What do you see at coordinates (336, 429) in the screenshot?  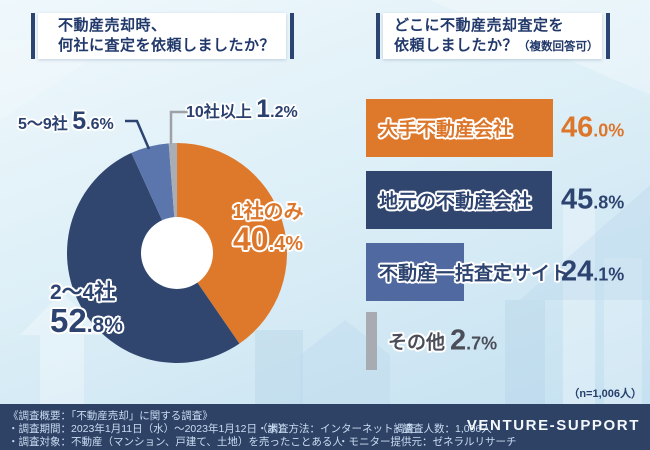 I see `survey-method: ・調査方法：インターネット調査` at bounding box center [336, 429].